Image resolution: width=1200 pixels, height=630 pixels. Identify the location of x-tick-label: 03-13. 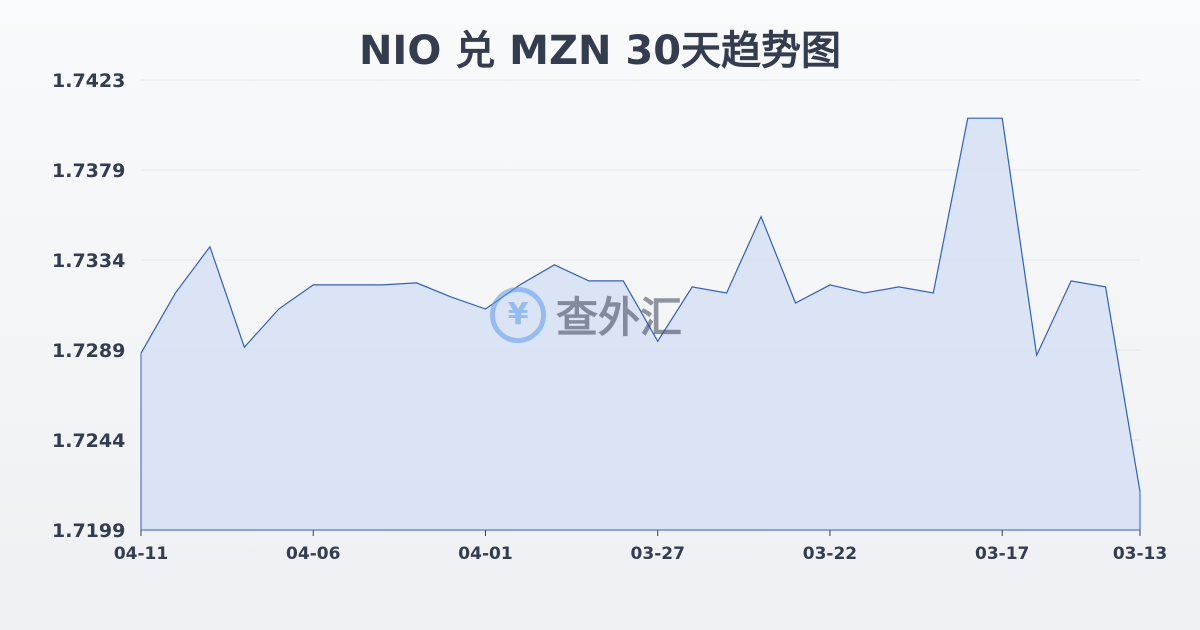
(1140, 554).